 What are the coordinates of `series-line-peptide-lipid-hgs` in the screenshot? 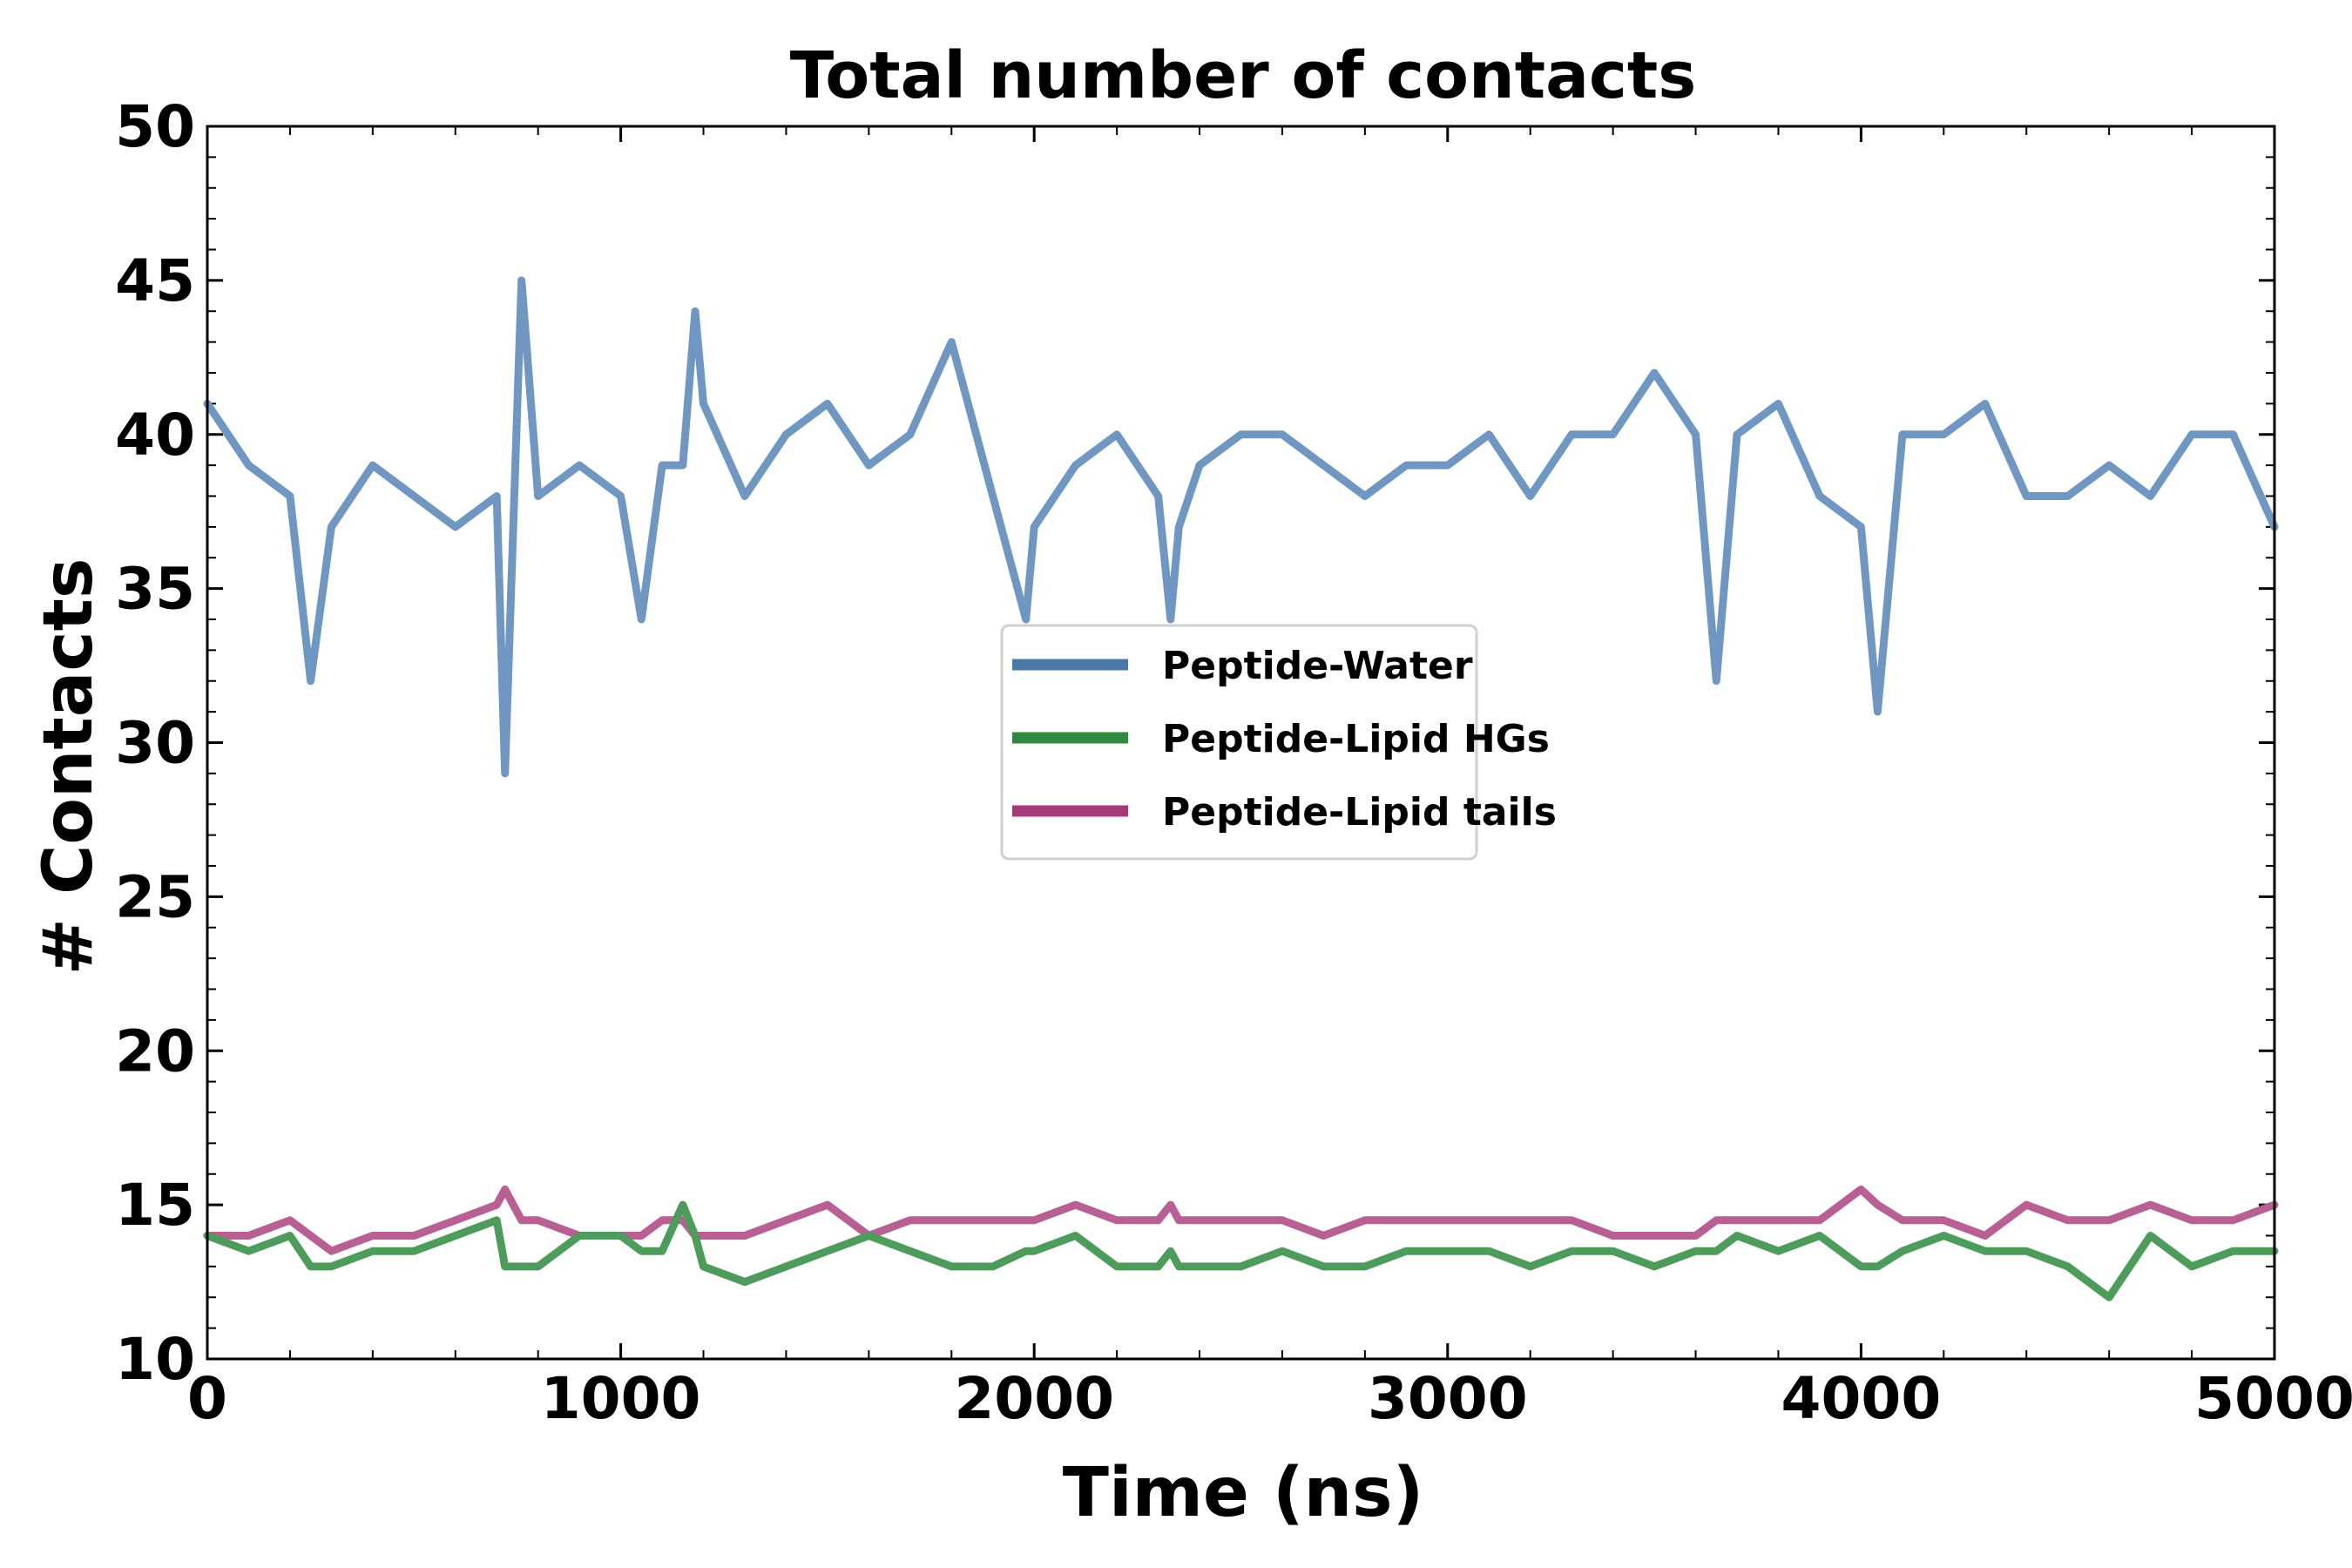 It's located at (1241, 1250).